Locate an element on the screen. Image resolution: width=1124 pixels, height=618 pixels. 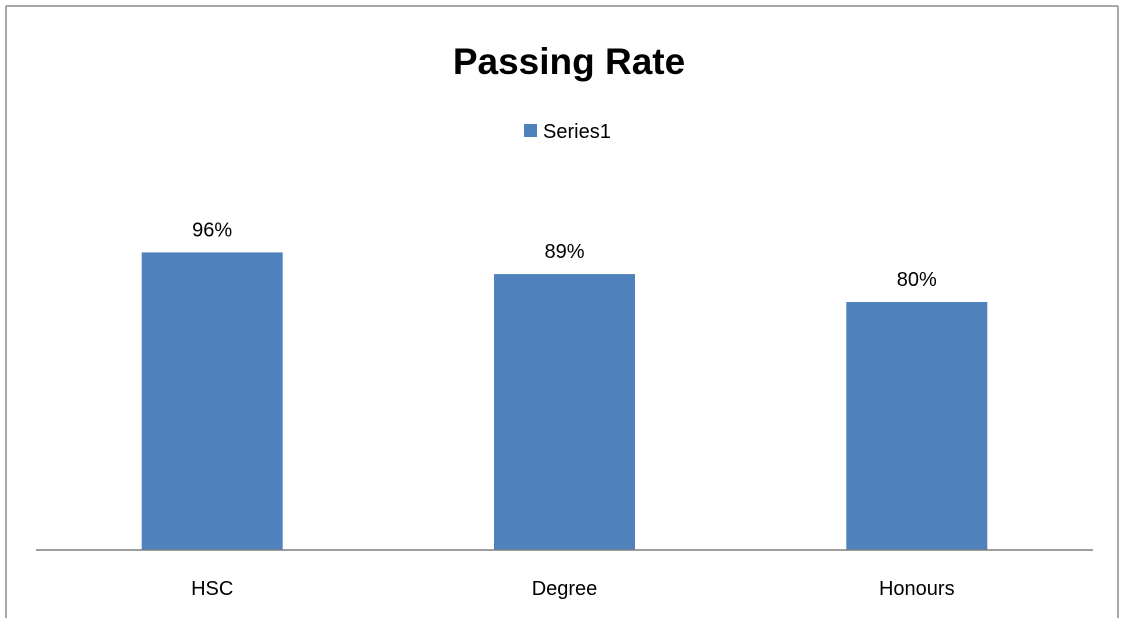
x-tick-label-degree: Degree is located at coordinates (565, 589).